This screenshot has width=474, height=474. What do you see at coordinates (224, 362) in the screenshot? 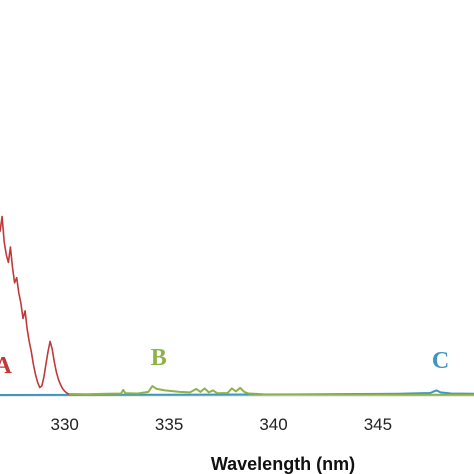
I see `series-labels: A B C` at bounding box center [224, 362].